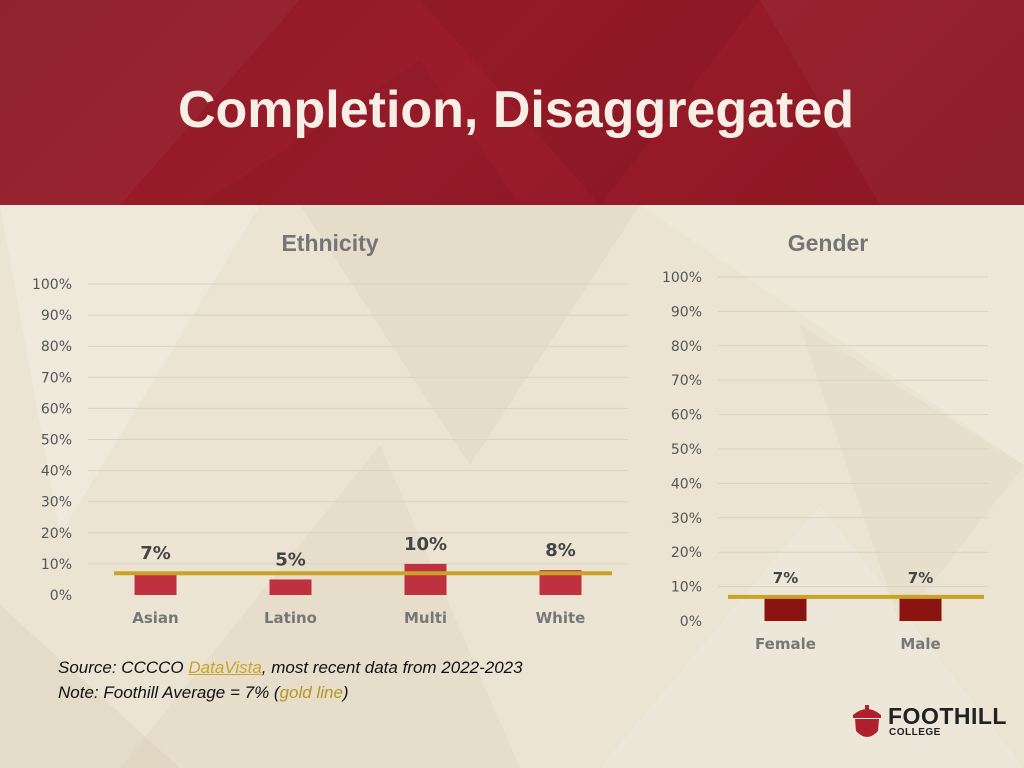  Describe the element at coordinates (155, 618) in the screenshot. I see `category-label: Asian` at that location.